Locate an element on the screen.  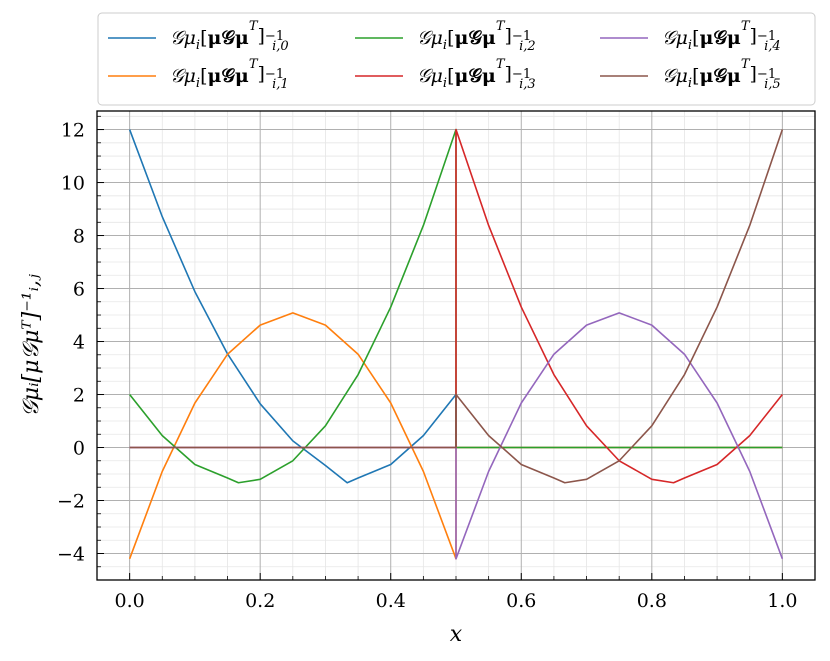
y-tick-label: 8 is located at coordinates (79, 237).